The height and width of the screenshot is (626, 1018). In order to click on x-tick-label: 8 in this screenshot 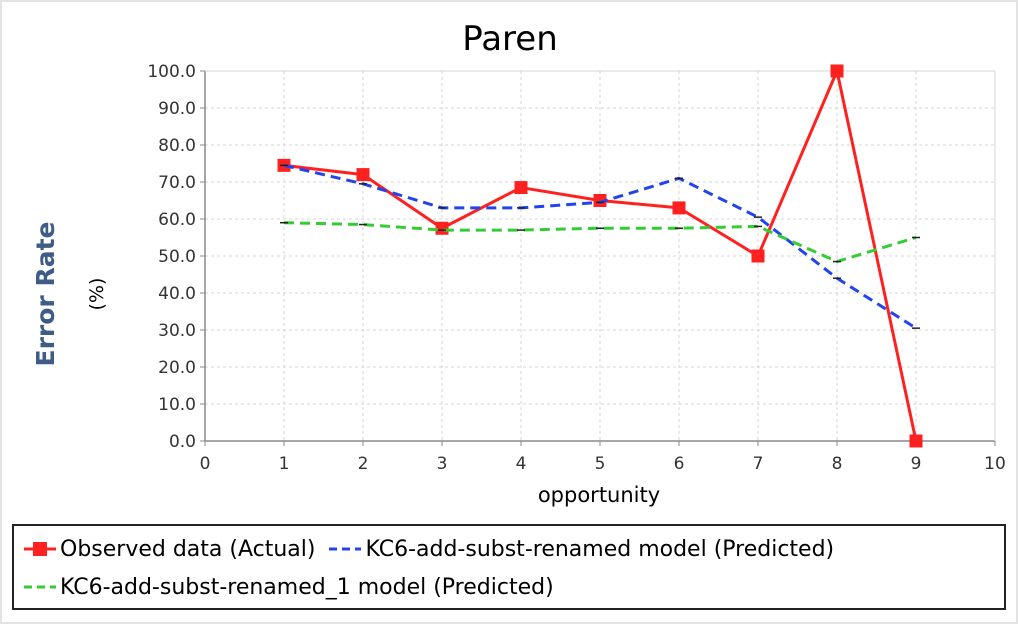, I will do `click(837, 464)`.